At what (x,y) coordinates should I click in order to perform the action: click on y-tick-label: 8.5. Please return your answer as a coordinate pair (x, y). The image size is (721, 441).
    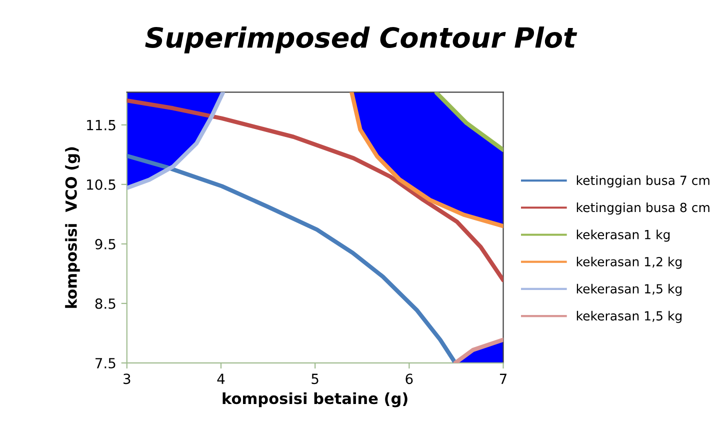
    Looking at the image, I should click on (105, 303).